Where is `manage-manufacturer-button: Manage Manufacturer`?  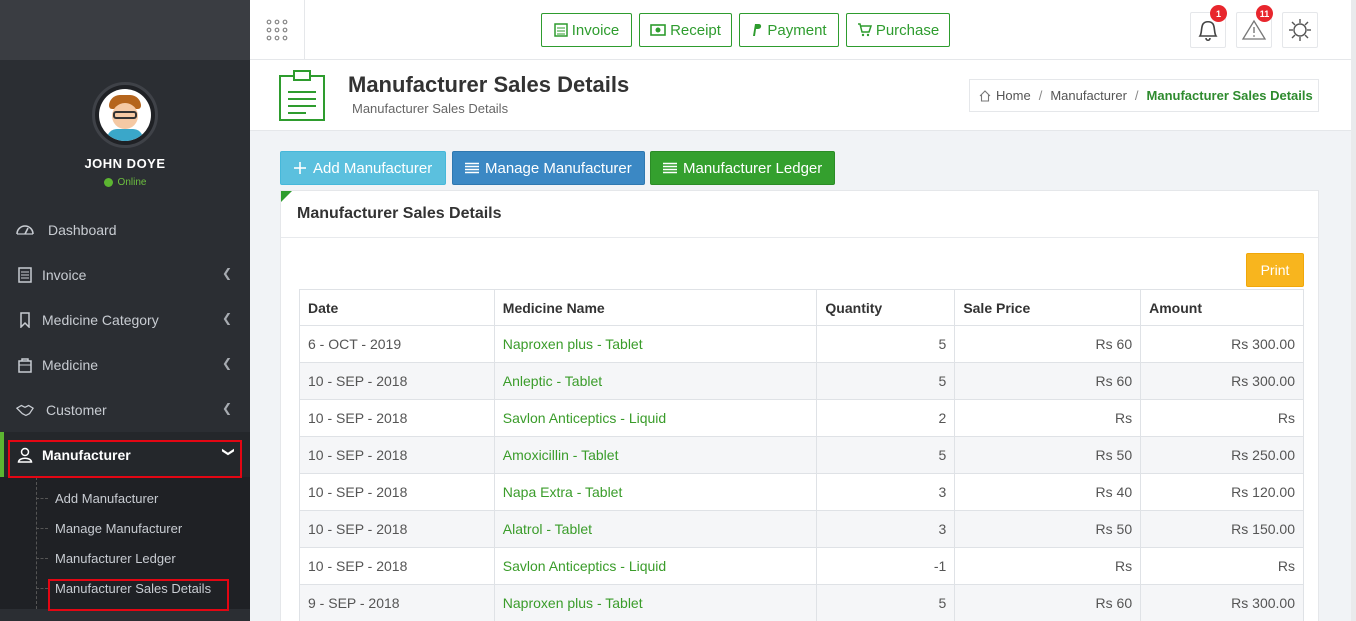 manage-manufacturer-button: Manage Manufacturer is located at coordinates (548, 168).